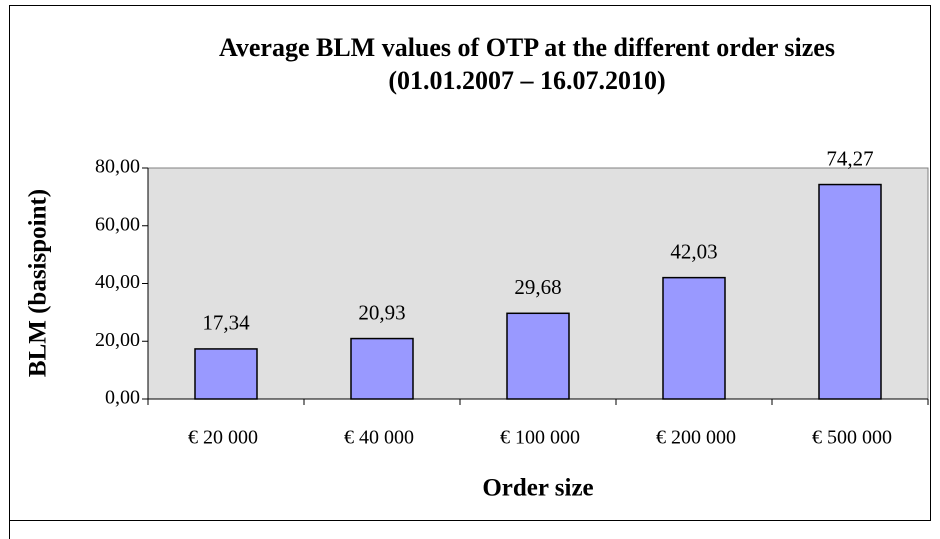 This screenshot has width=940, height=539. Describe the element at coordinates (849, 158) in the screenshot. I see `value-label: 74,27` at that location.